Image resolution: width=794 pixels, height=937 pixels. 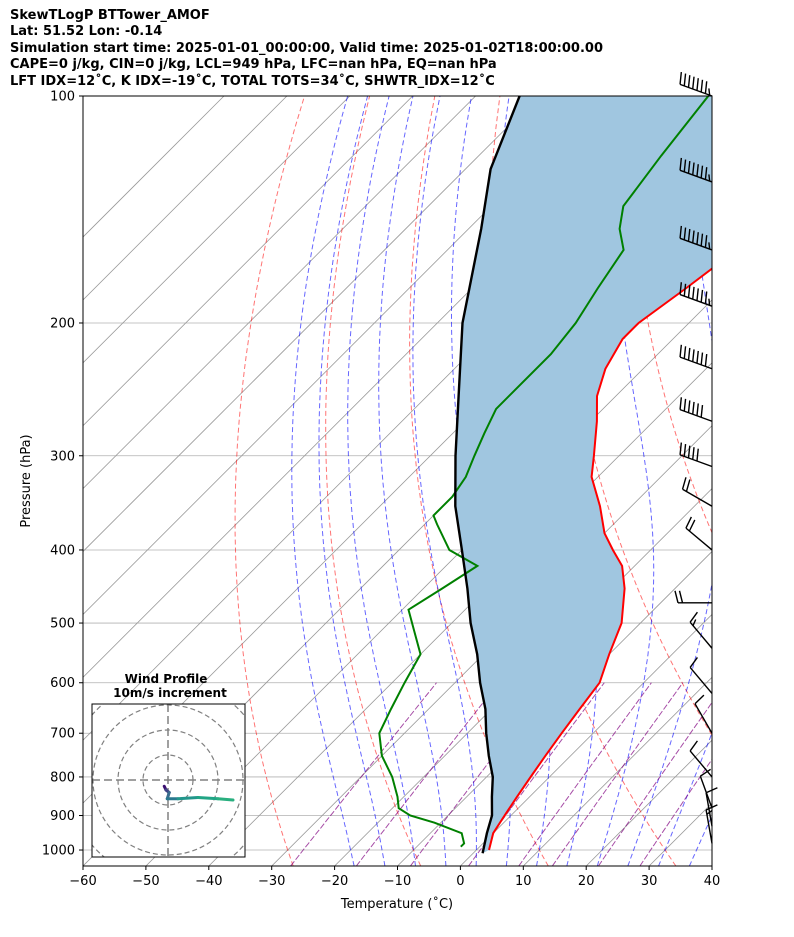 What do you see at coordinates (460, 881) in the screenshot?
I see `x-tick-label: 0` at bounding box center [460, 881].